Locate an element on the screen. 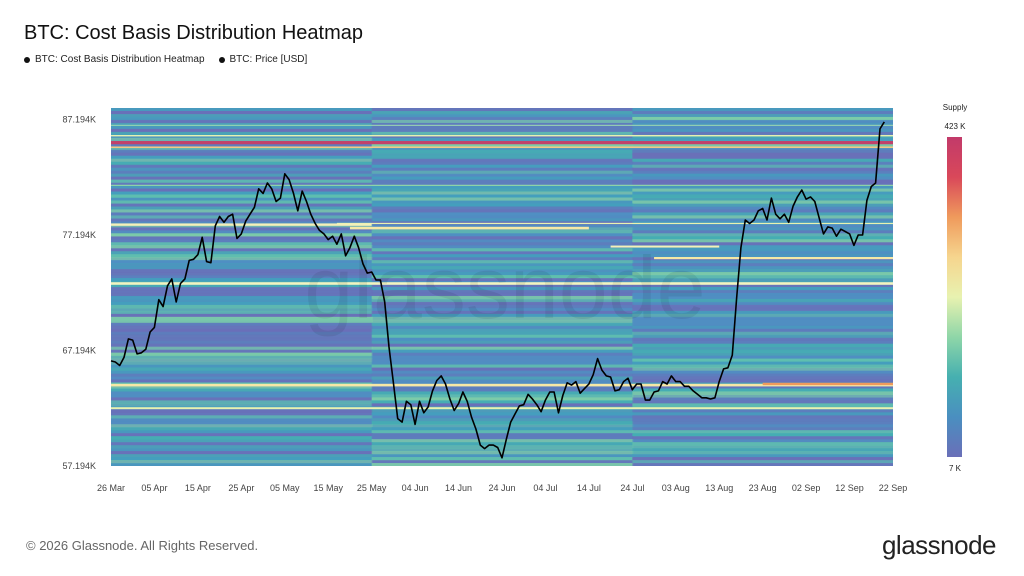  x-tick-label: 02 Sep is located at coordinates (806, 488).